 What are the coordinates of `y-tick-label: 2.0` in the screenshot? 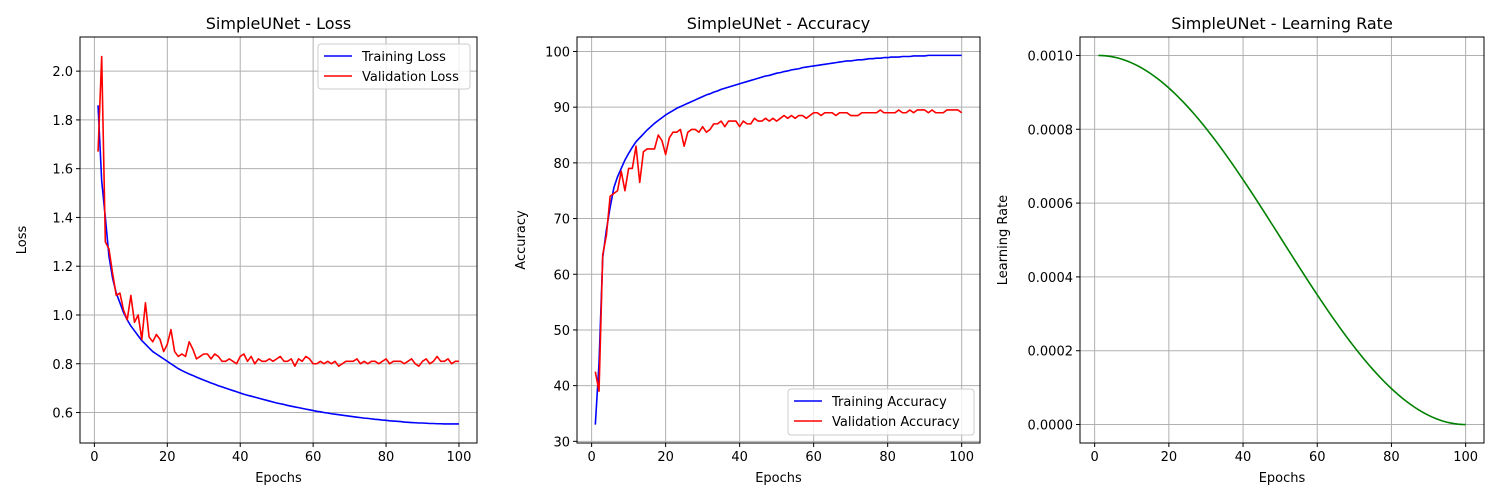 It's located at (62, 72).